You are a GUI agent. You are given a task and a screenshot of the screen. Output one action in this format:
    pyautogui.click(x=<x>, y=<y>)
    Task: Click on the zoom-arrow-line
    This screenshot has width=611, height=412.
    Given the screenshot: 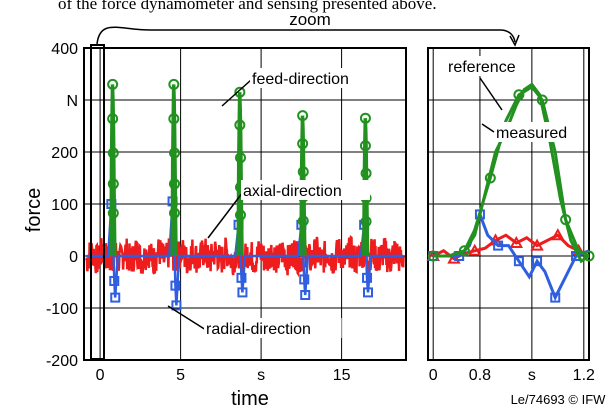 What is the action you would take?
    pyautogui.click(x=306, y=35)
    